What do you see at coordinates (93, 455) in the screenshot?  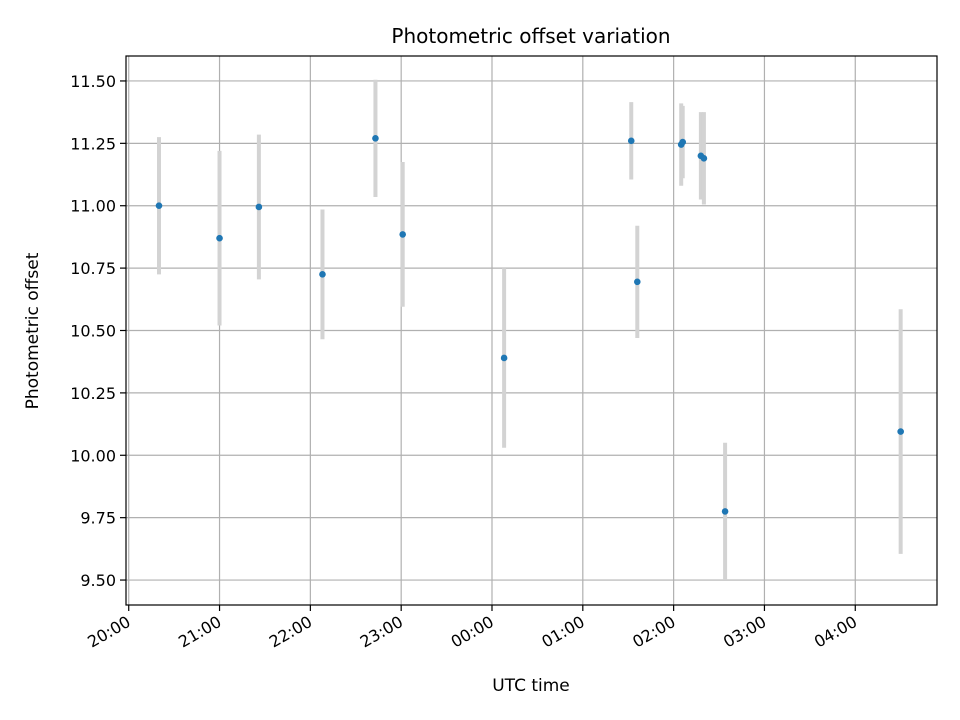 I see `y-tick-label: 10.00` at bounding box center [93, 455].